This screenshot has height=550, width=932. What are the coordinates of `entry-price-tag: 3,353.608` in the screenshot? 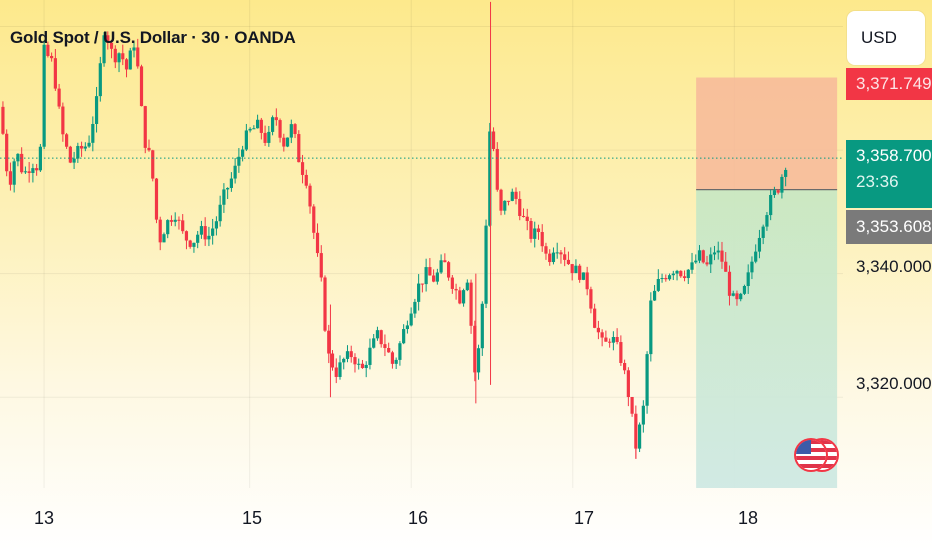 It's located at (889, 227).